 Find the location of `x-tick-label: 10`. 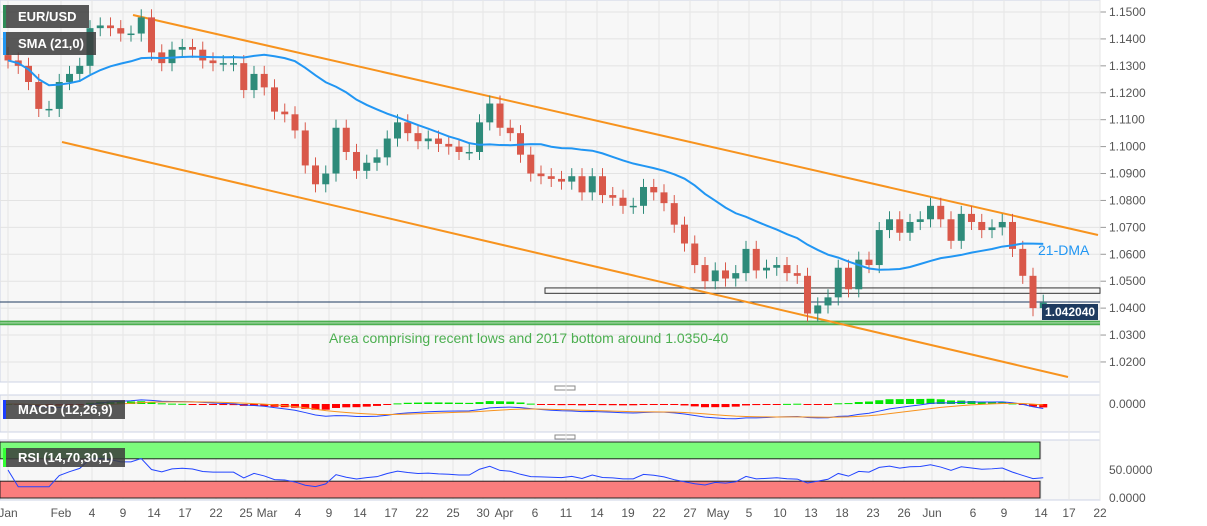

x-tick-label: 10 is located at coordinates (780, 513).